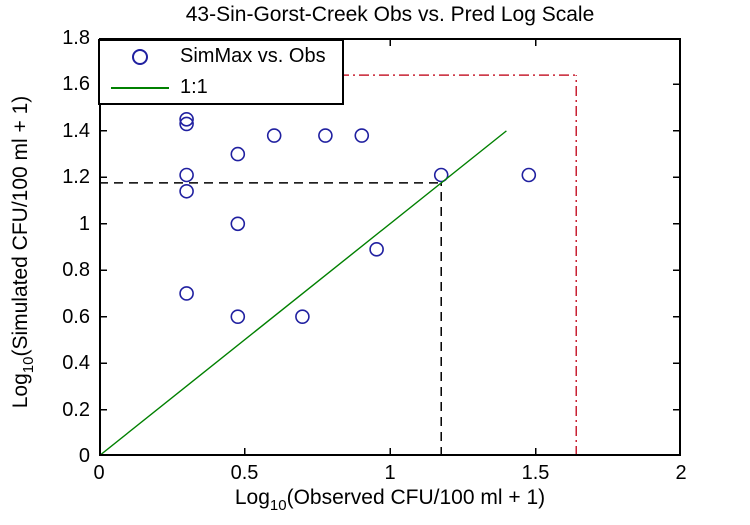 This screenshot has height=525, width=750. I want to click on legend-entry-one-to-one: 1:1, so click(221, 87).